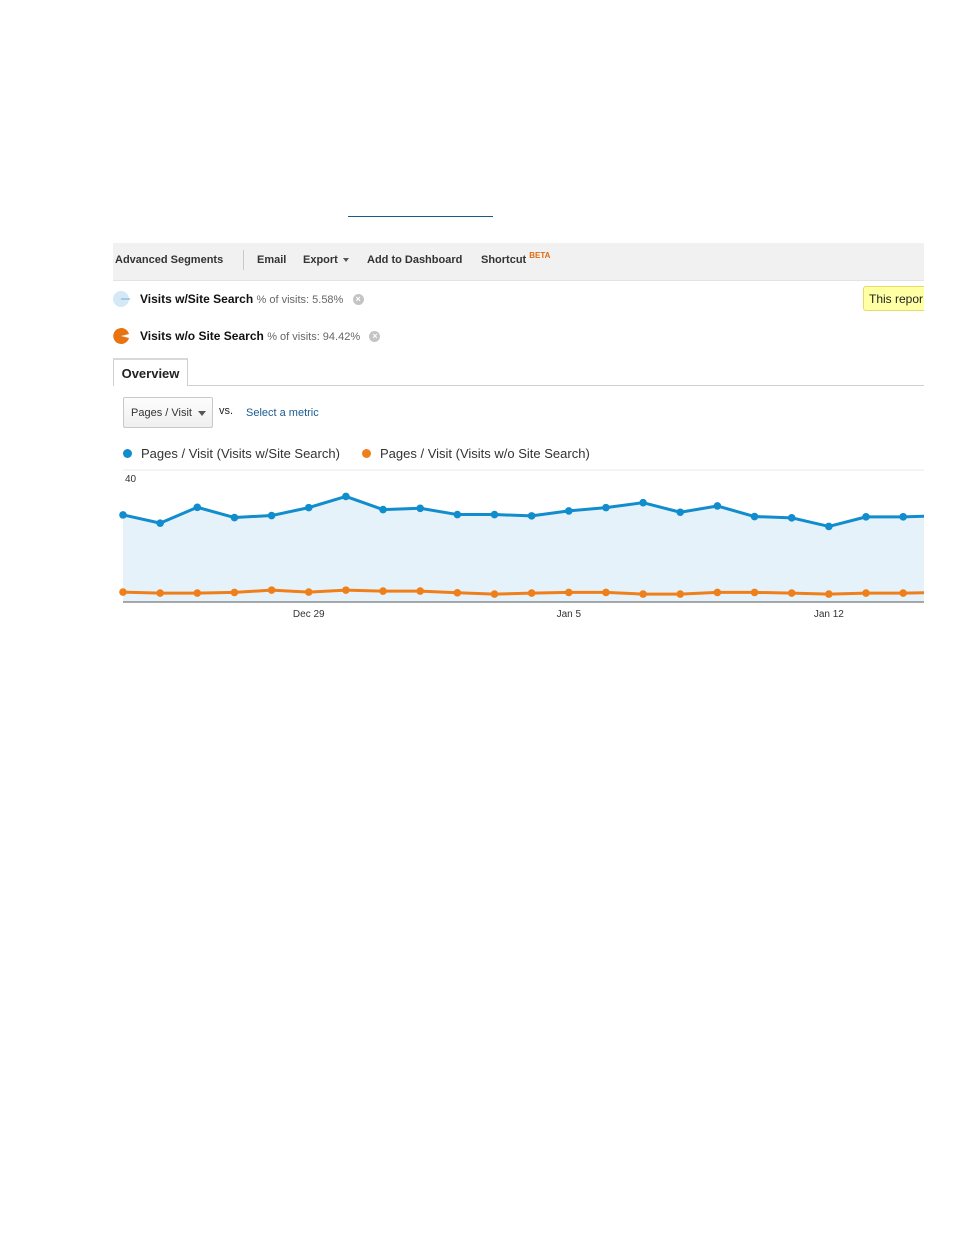 The height and width of the screenshot is (1235, 954). Describe the element at coordinates (485, 453) in the screenshot. I see `legend-label: Pages / Visit (Visits w/o Site Search)` at that location.